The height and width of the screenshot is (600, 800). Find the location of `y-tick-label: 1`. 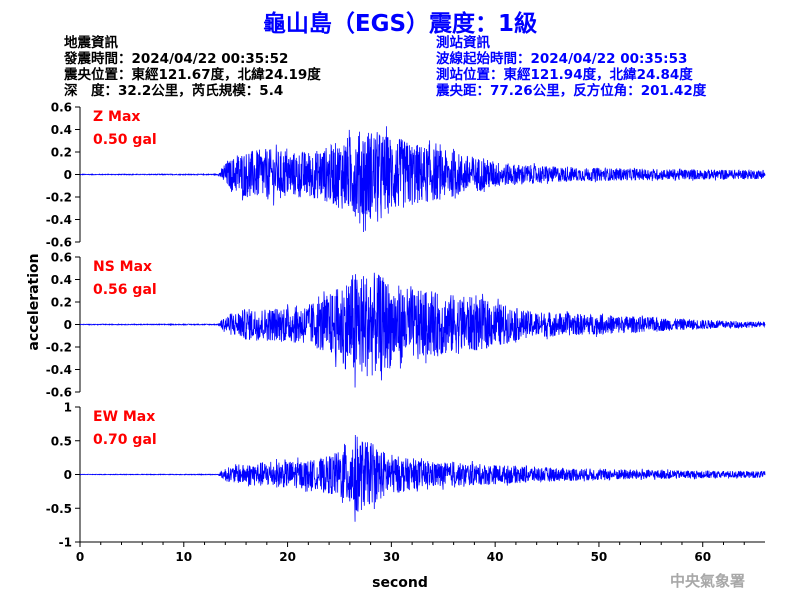

y-tick-label: 1 is located at coordinates (68, 408).